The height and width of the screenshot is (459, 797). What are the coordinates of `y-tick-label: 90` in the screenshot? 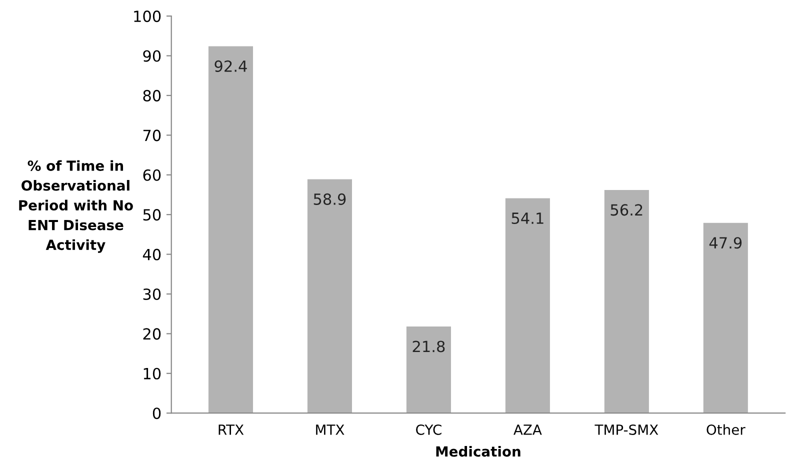 It's located at (152, 56).